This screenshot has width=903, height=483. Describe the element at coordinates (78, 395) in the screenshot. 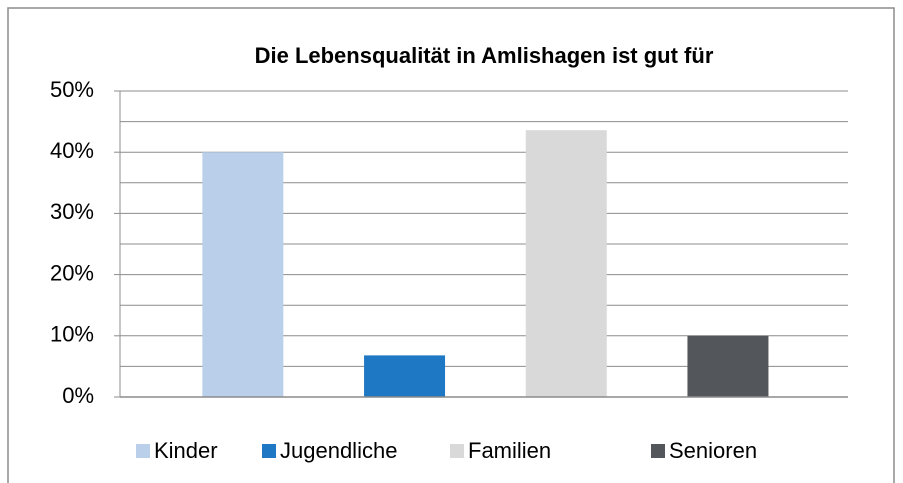

I see `y-tick-label: 0%` at that location.